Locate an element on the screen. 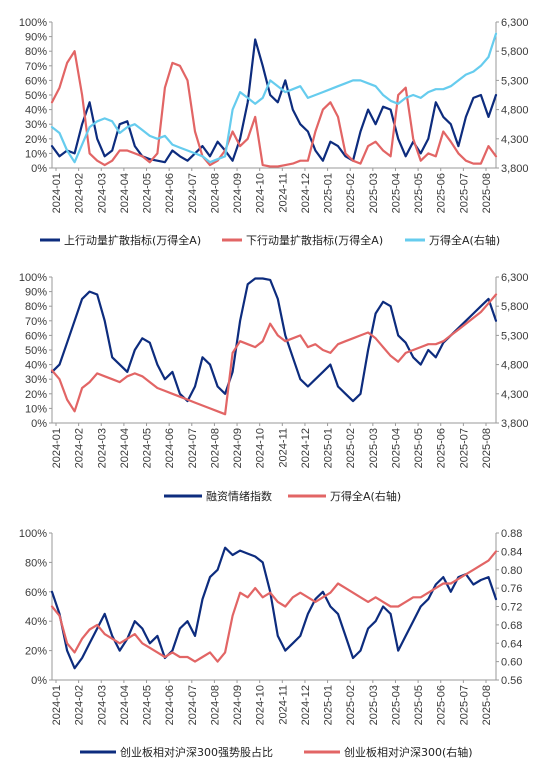  legend-label-1: 融资情绪指数 is located at coordinates (239, 496).